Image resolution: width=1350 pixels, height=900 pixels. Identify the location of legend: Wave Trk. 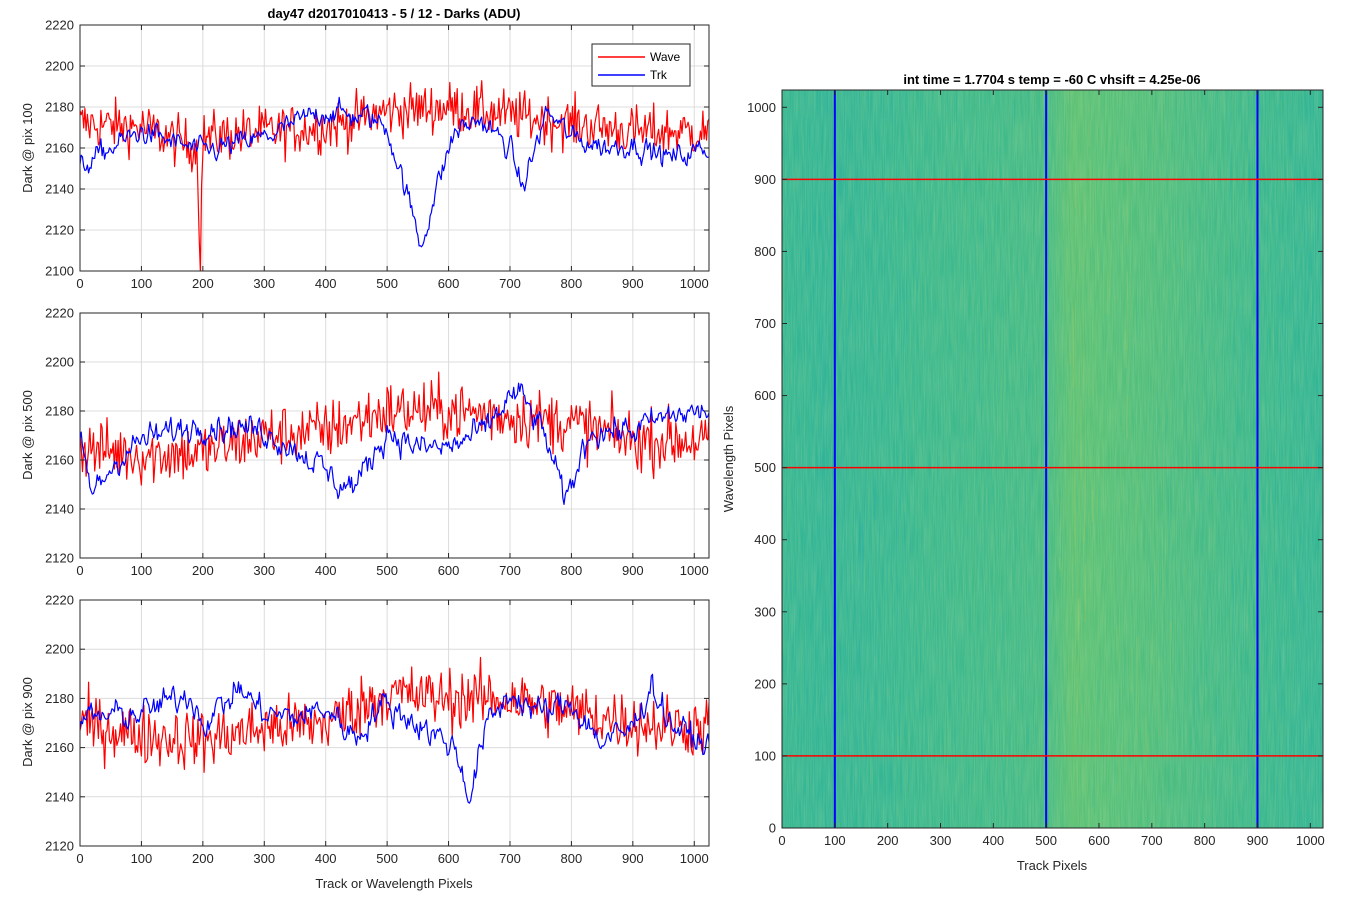
(641, 65).